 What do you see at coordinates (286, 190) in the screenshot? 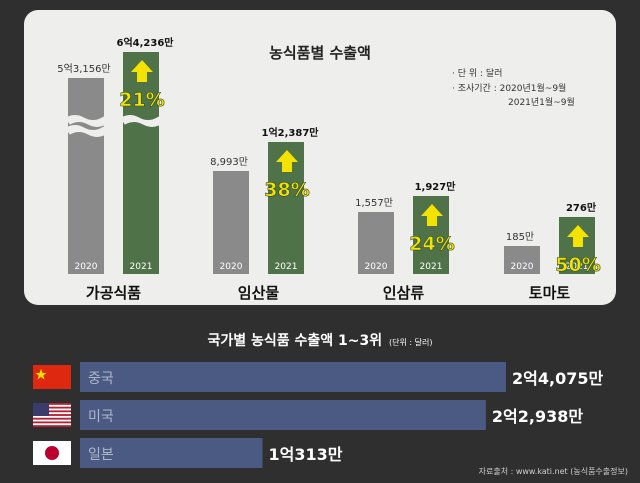
I see `growth-label: 38%` at bounding box center [286, 190].